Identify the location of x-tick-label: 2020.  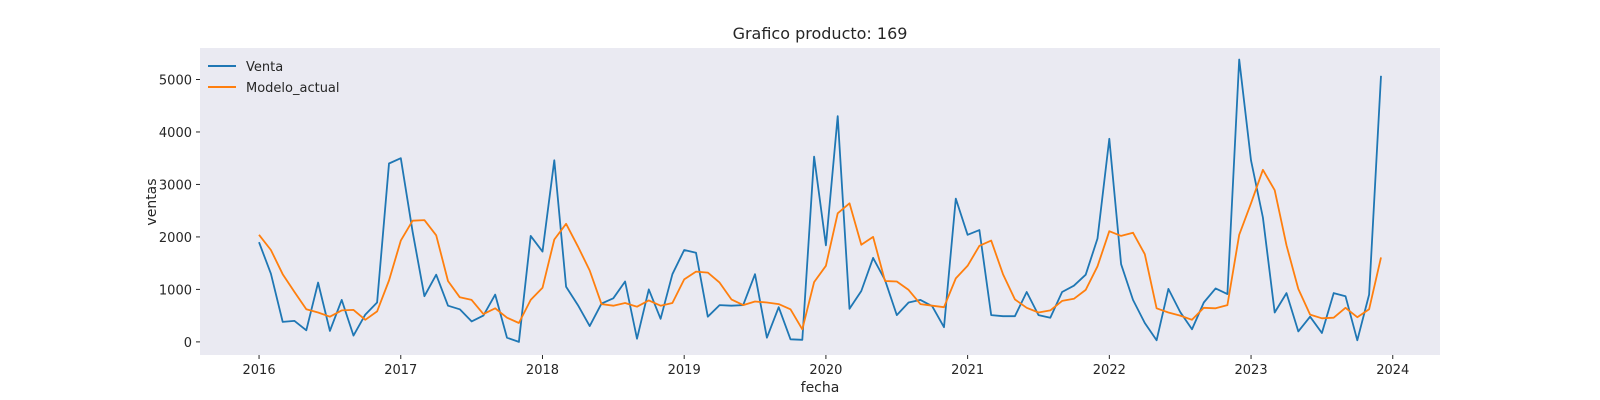
(825, 370).